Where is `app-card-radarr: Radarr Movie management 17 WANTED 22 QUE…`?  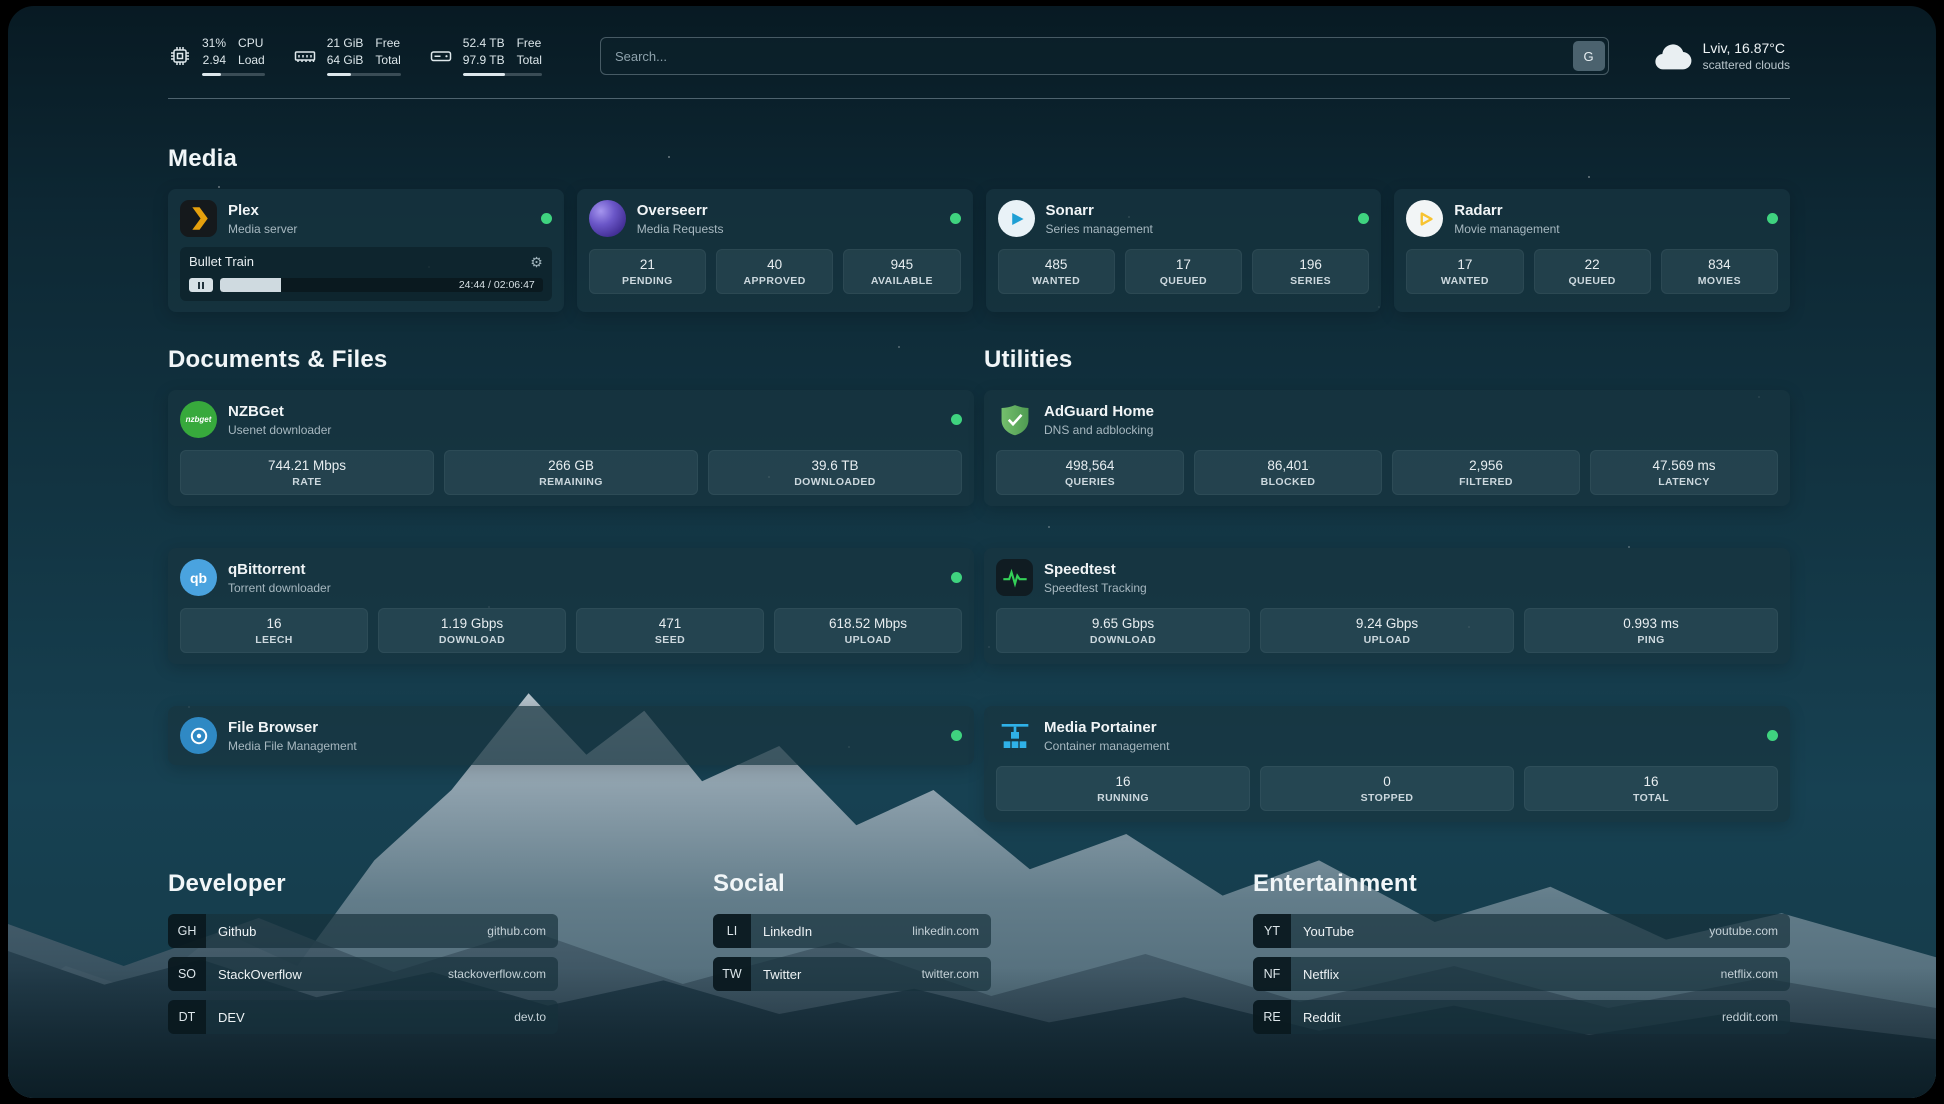 app-card-radarr: Radarr Movie management 17 WANTED 22 QUE… is located at coordinates (1592, 251).